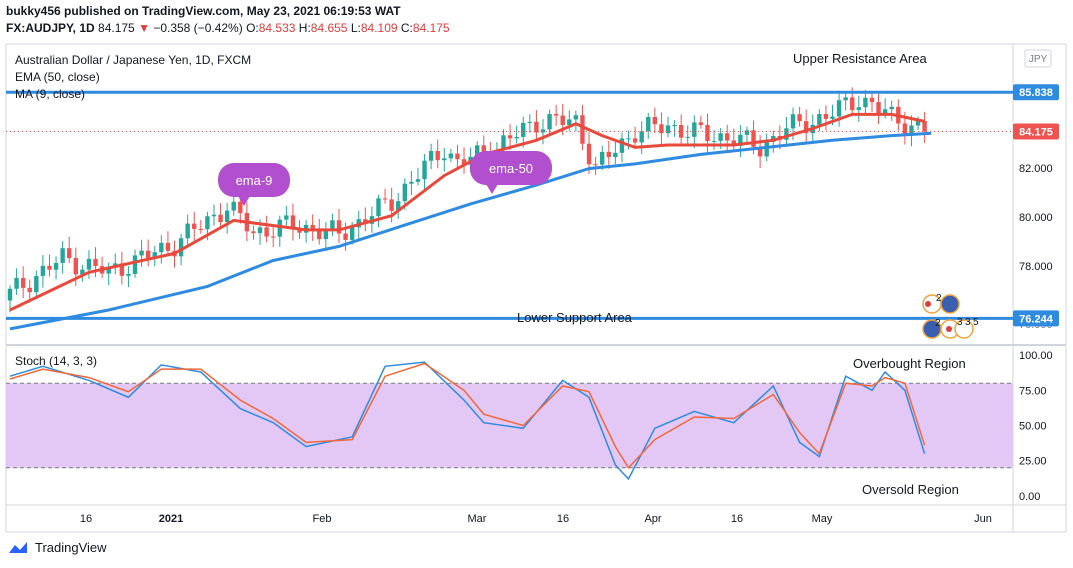  What do you see at coordinates (950, 304) in the screenshot?
I see `aud-flag-icon` at bounding box center [950, 304].